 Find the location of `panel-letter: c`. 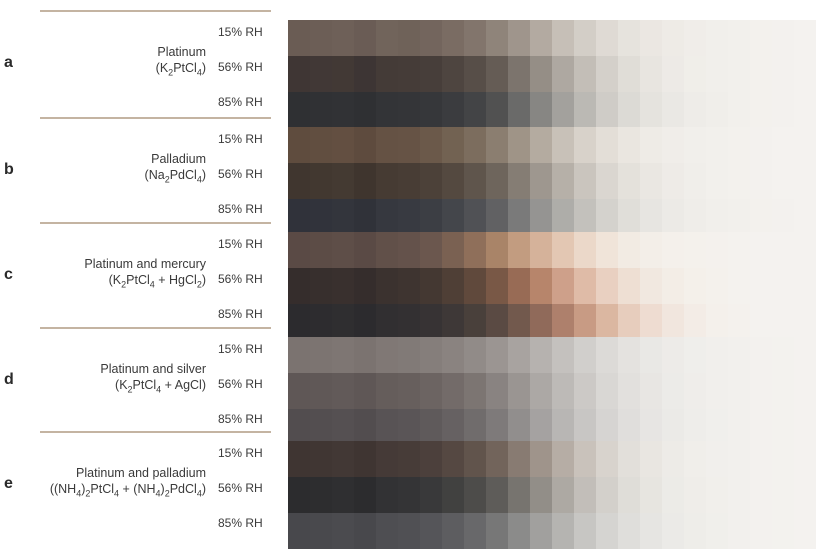

panel-letter: c is located at coordinates (8, 274).